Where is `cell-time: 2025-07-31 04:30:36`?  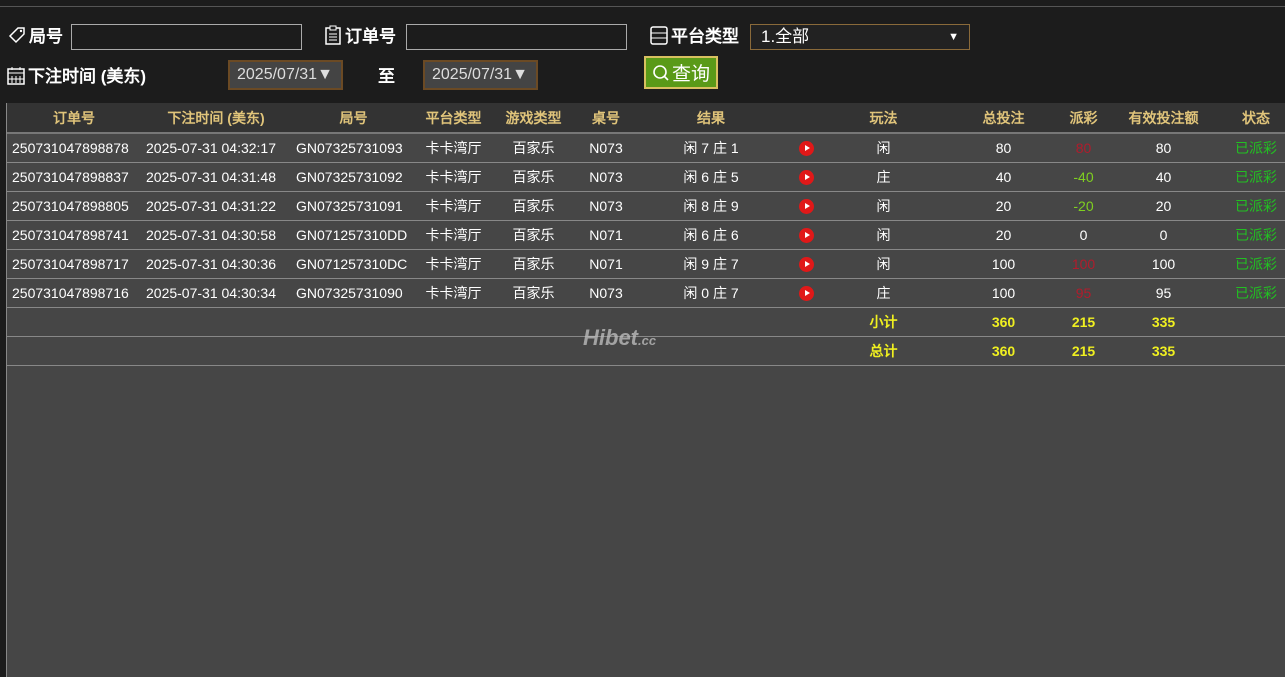
cell-time: 2025-07-31 04:30:36 is located at coordinates (216, 264).